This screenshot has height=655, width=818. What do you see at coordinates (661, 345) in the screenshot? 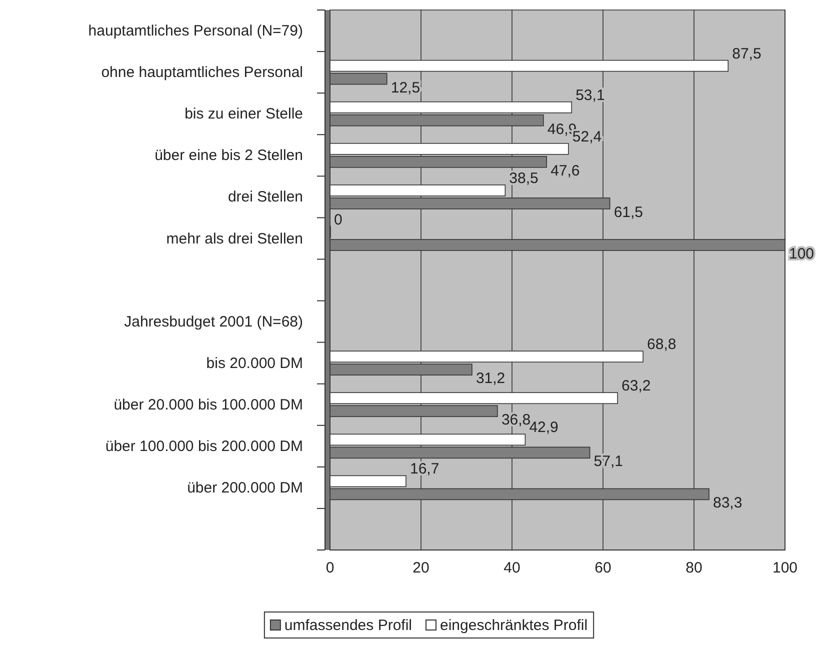
I see `data-label: 68,8` at bounding box center [661, 345].